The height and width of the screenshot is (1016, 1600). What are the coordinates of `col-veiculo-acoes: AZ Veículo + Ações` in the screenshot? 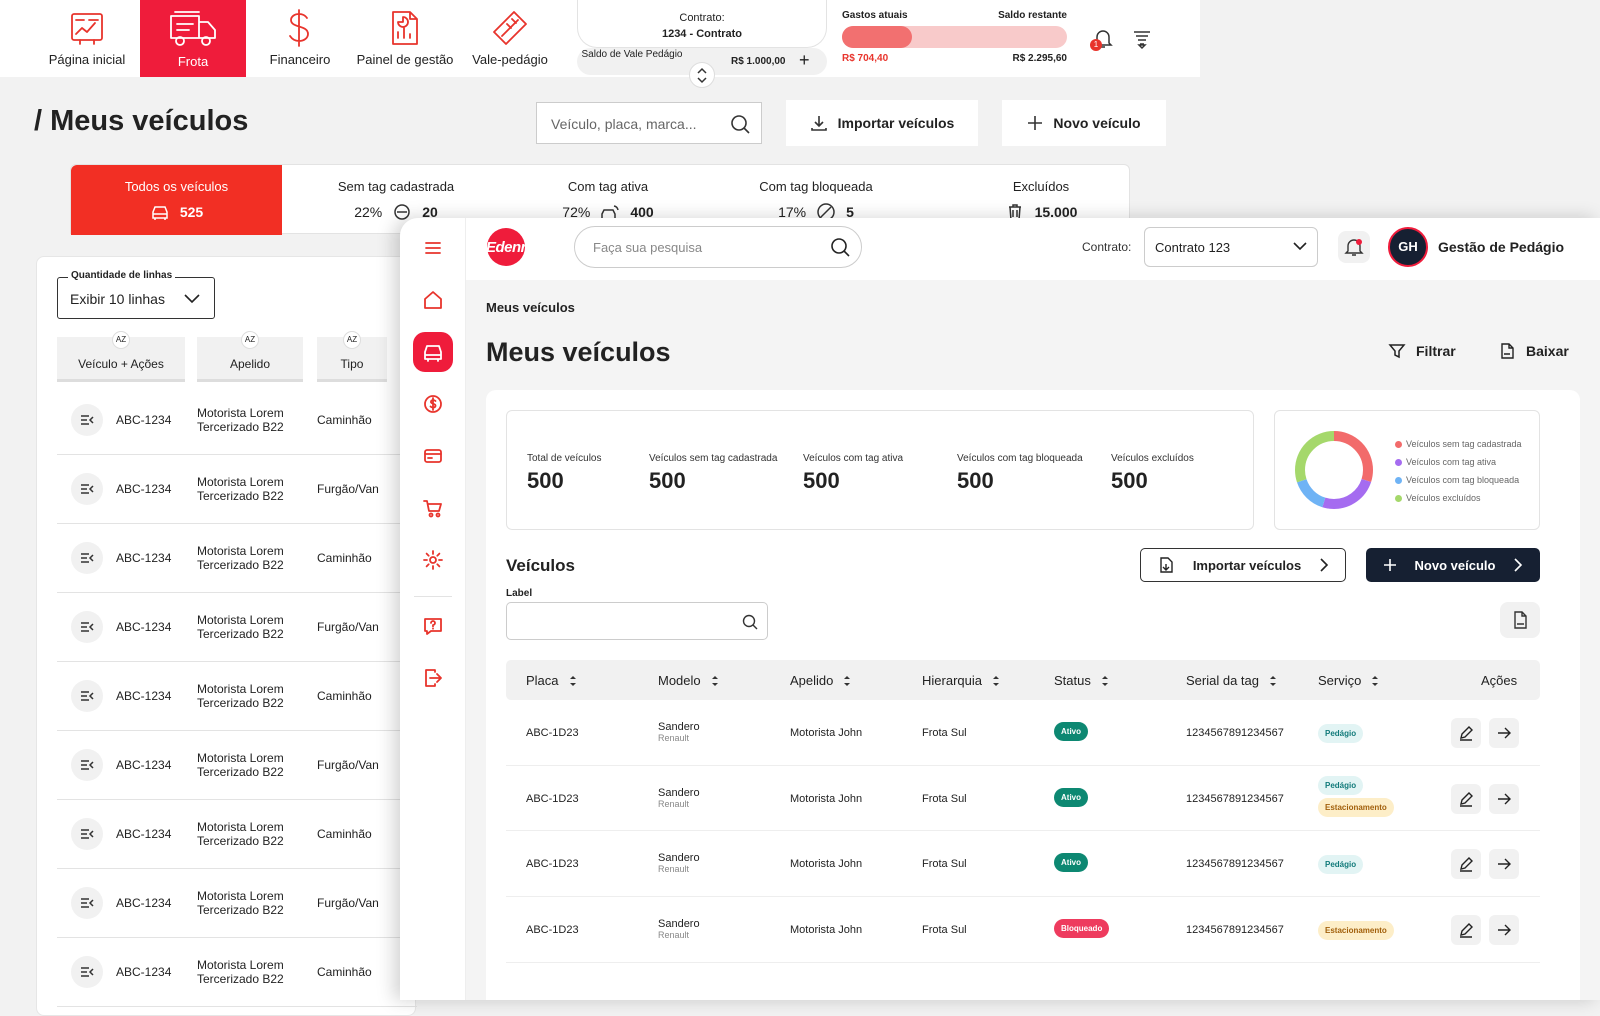 It's located at (121, 356).